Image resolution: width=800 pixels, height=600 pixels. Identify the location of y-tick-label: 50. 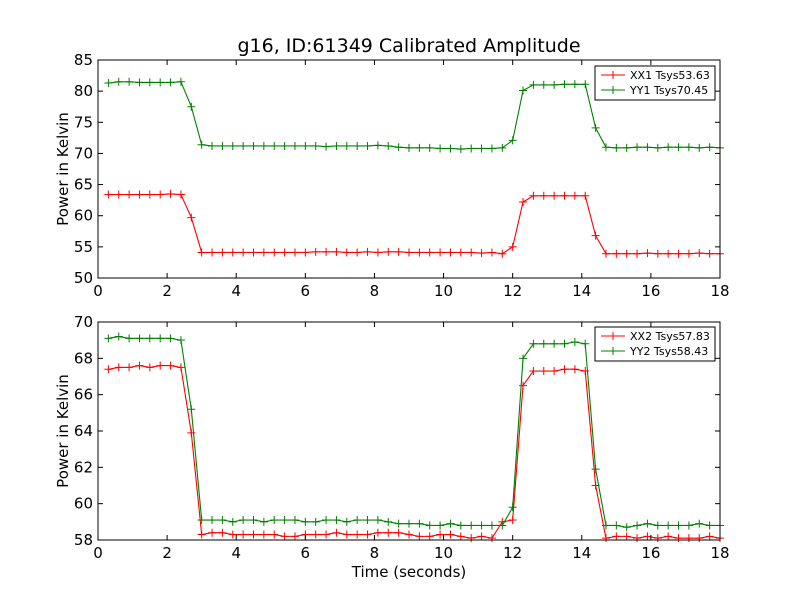
(83, 278).